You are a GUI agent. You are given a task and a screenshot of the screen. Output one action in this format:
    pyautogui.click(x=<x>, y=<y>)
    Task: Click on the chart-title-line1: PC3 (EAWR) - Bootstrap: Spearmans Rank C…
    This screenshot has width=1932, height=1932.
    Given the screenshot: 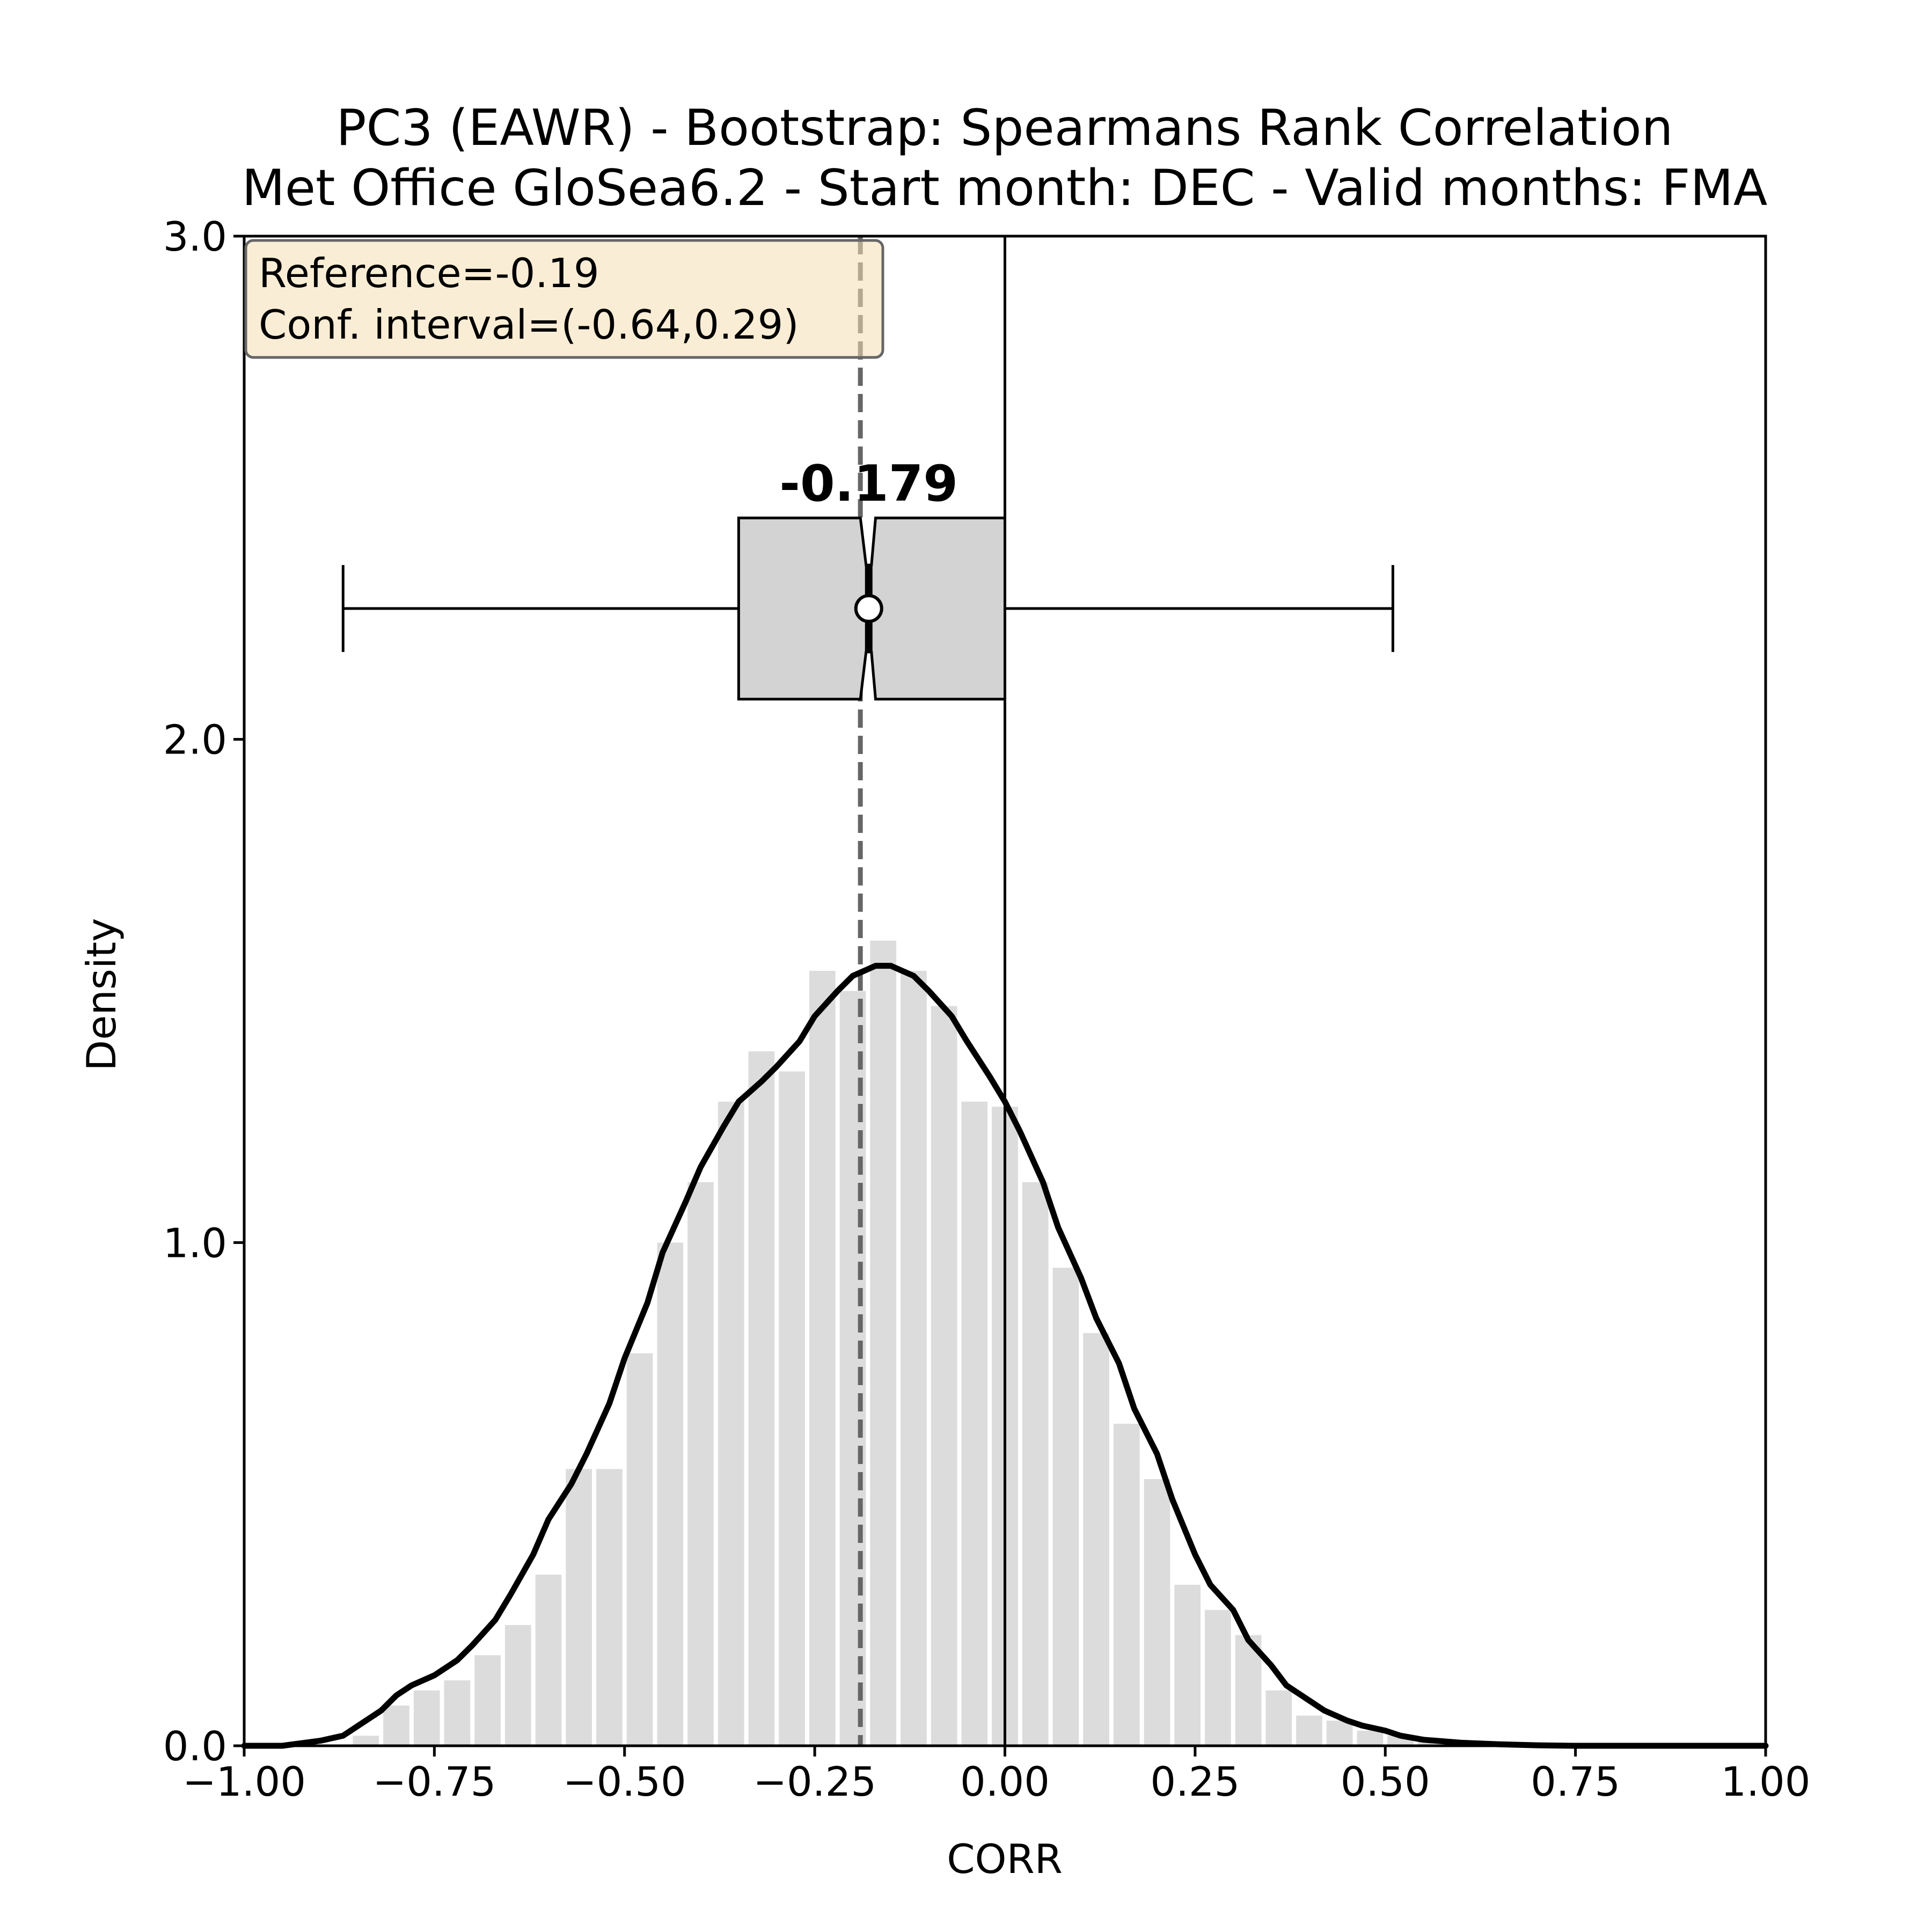 What is the action you would take?
    pyautogui.click(x=1004, y=128)
    